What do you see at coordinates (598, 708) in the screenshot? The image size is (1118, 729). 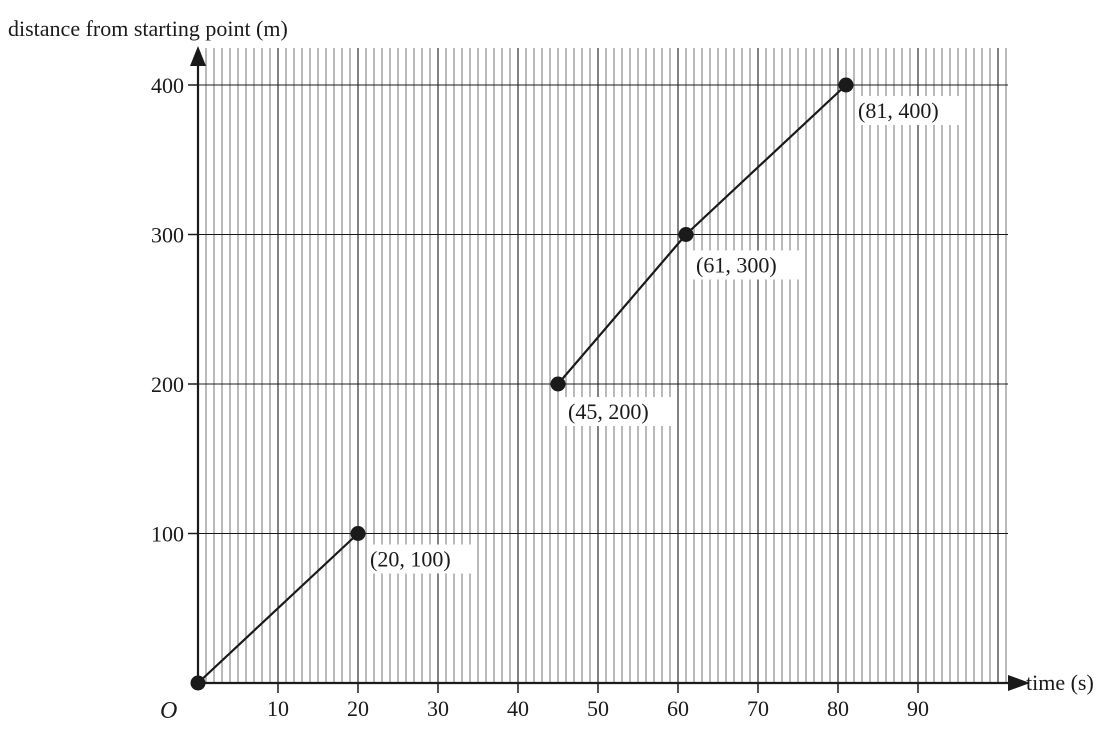 I see `x-tick-label: 50` at bounding box center [598, 708].